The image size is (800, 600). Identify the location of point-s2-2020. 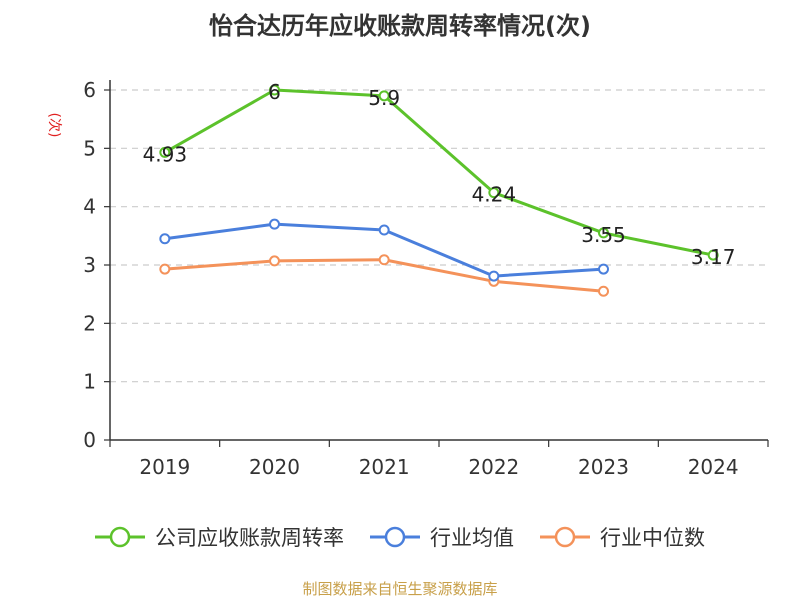
(274, 261).